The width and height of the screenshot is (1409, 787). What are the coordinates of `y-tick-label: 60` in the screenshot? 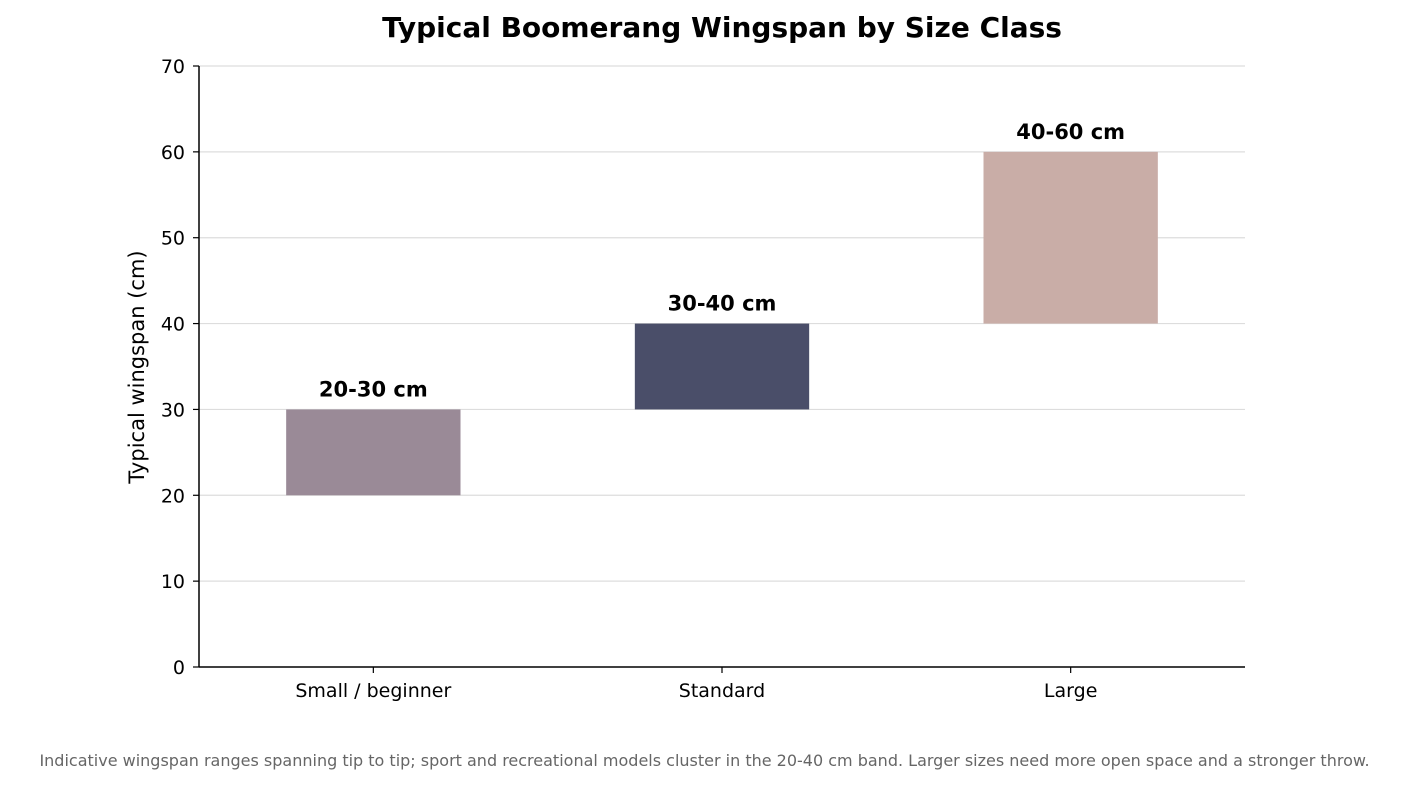 It's located at (173, 153).